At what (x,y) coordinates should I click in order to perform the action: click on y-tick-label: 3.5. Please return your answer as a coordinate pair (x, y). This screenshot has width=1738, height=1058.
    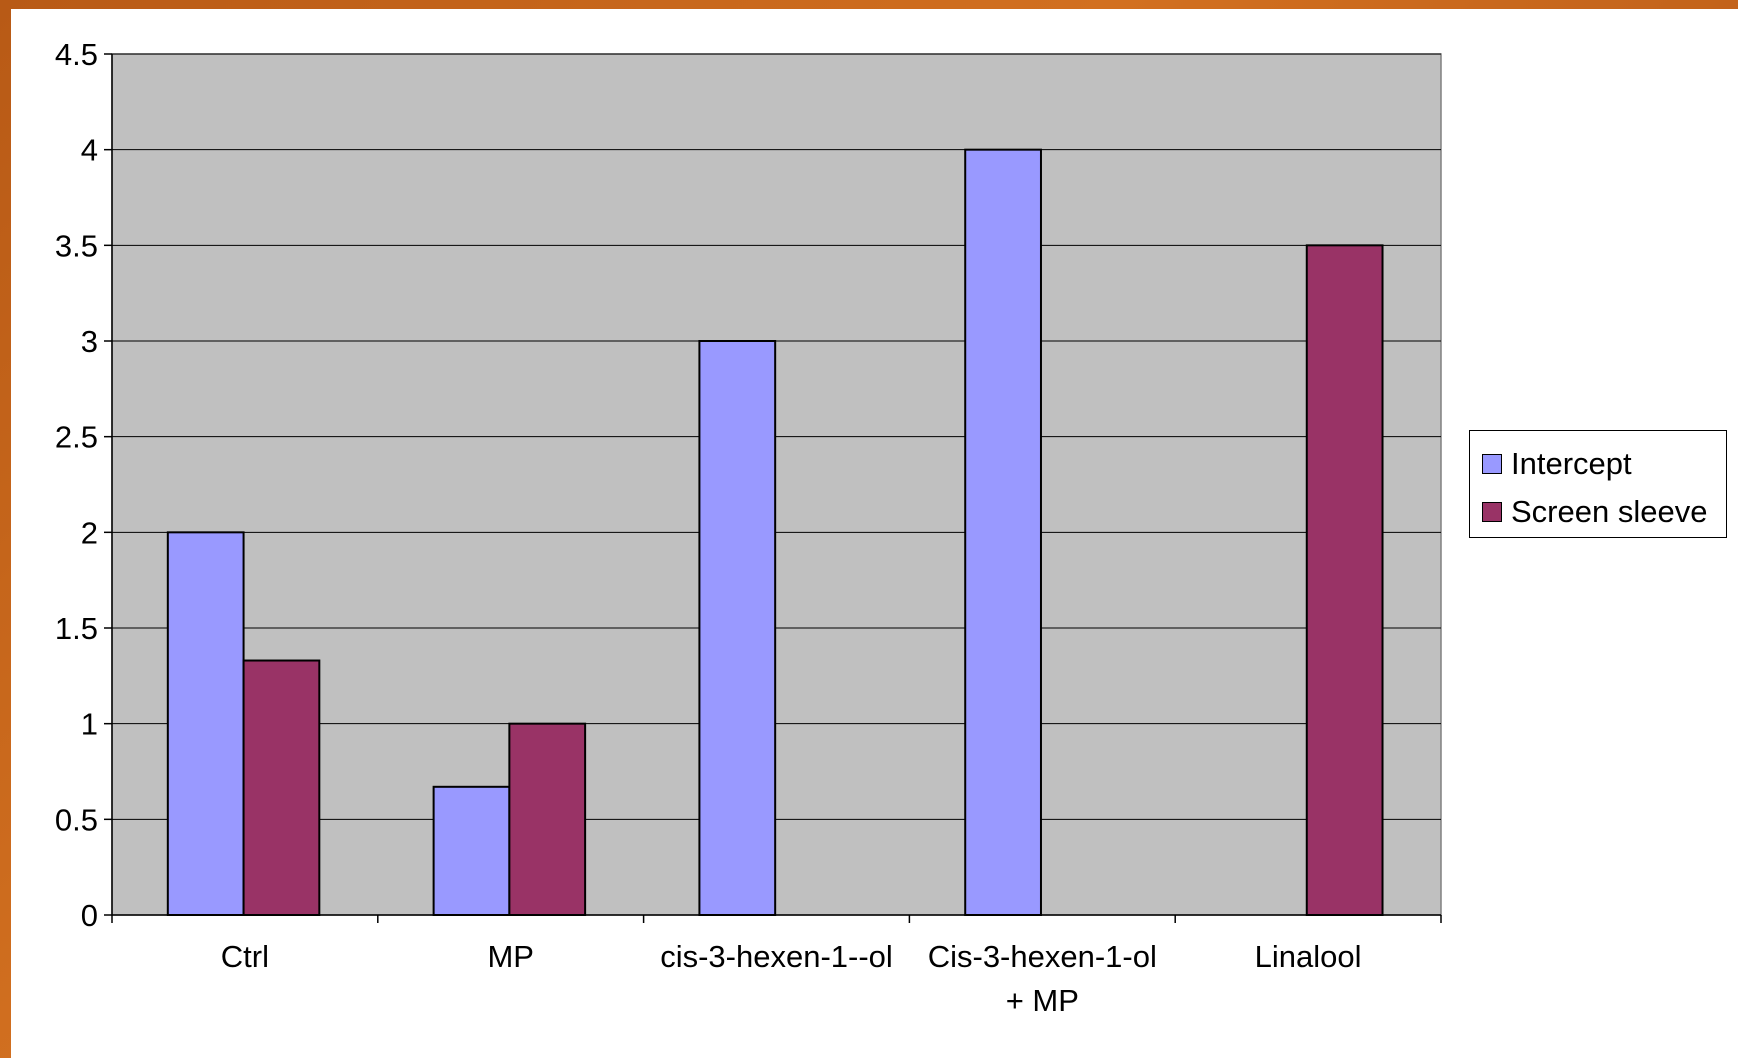
    Looking at the image, I should click on (76, 245).